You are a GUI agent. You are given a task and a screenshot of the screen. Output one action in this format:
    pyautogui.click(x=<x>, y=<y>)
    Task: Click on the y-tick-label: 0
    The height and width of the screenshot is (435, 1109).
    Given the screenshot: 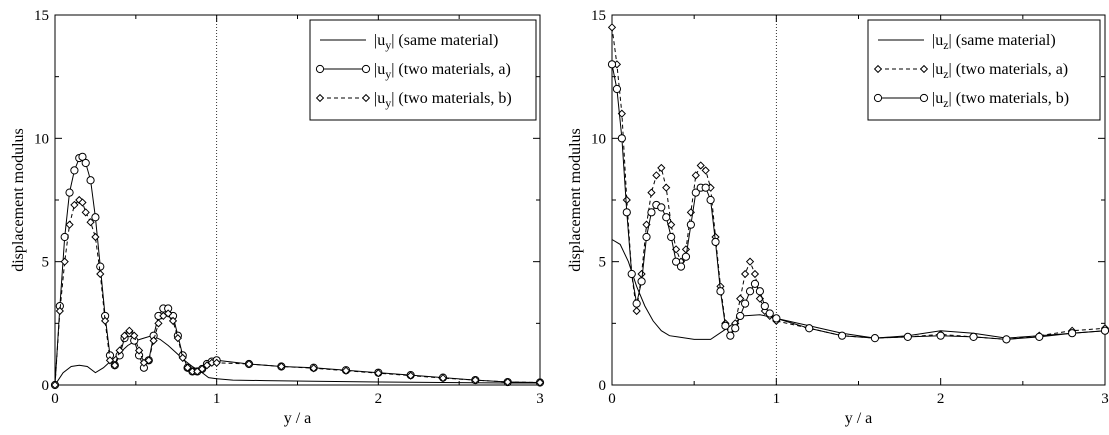 What is the action you would take?
    pyautogui.click(x=46, y=386)
    